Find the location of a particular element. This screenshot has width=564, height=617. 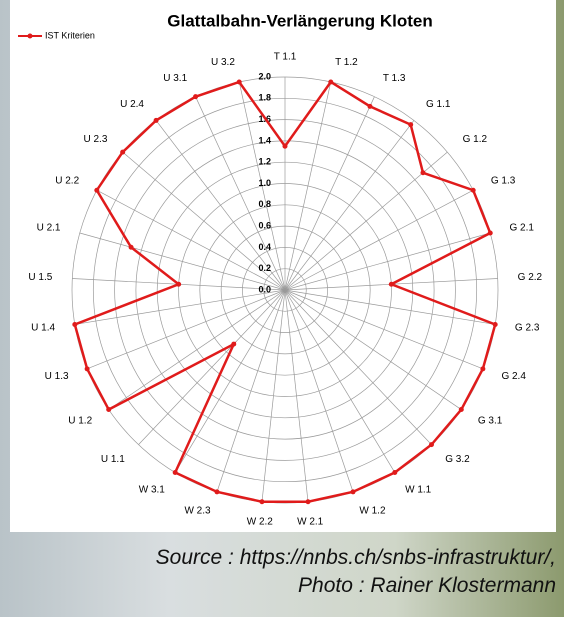

category-label: G 3.2 is located at coordinates (457, 459).